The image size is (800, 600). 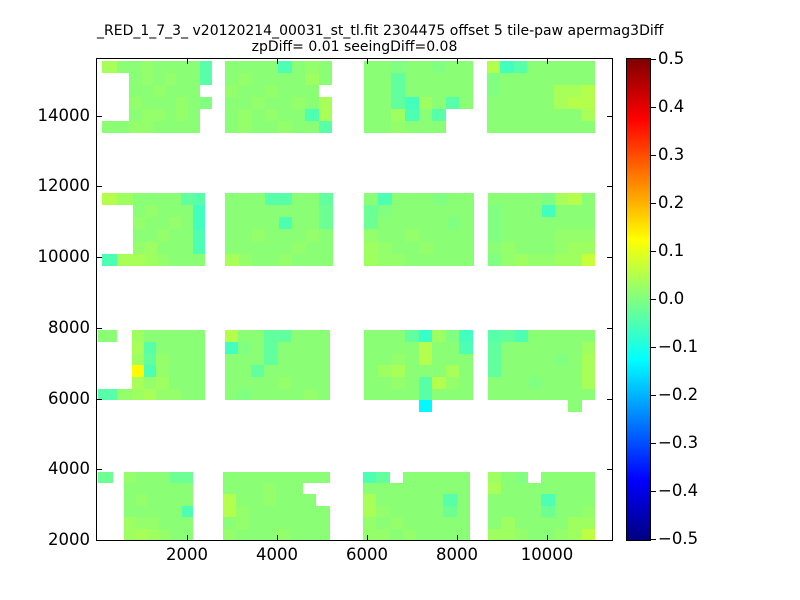 What do you see at coordinates (671, 106) in the screenshot?
I see `colorbar-tick-label: 0.4` at bounding box center [671, 106].